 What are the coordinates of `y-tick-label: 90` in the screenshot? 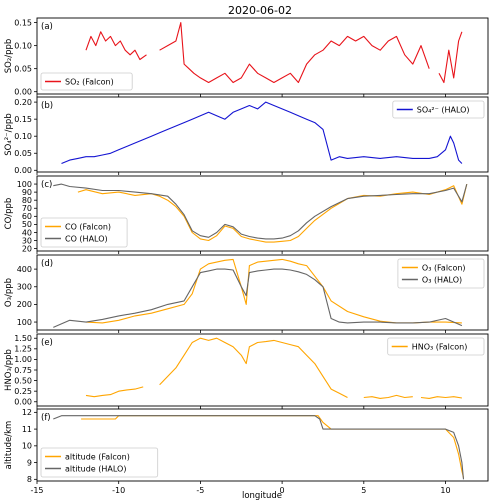 It's located at (27, 192).